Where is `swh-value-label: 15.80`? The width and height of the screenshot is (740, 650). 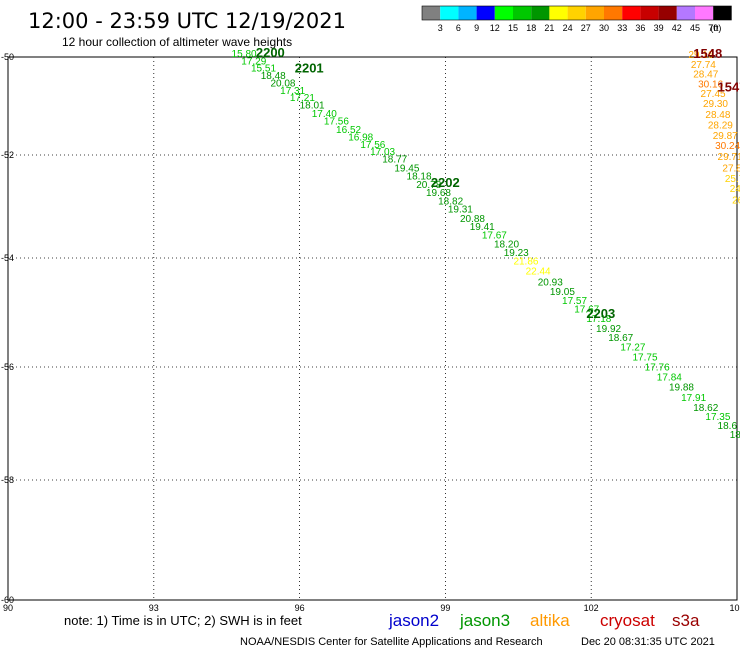
swh-value-label: 15.80 is located at coordinates (244, 54).